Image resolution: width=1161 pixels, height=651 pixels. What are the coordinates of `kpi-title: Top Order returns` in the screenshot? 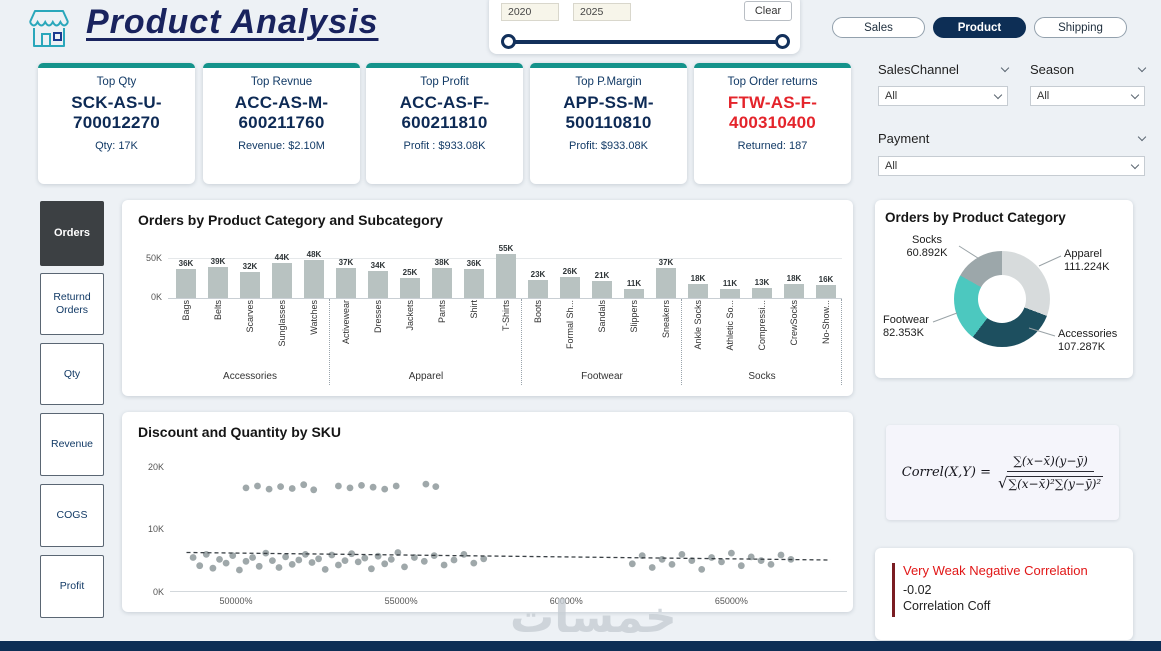 It's located at (772, 82).